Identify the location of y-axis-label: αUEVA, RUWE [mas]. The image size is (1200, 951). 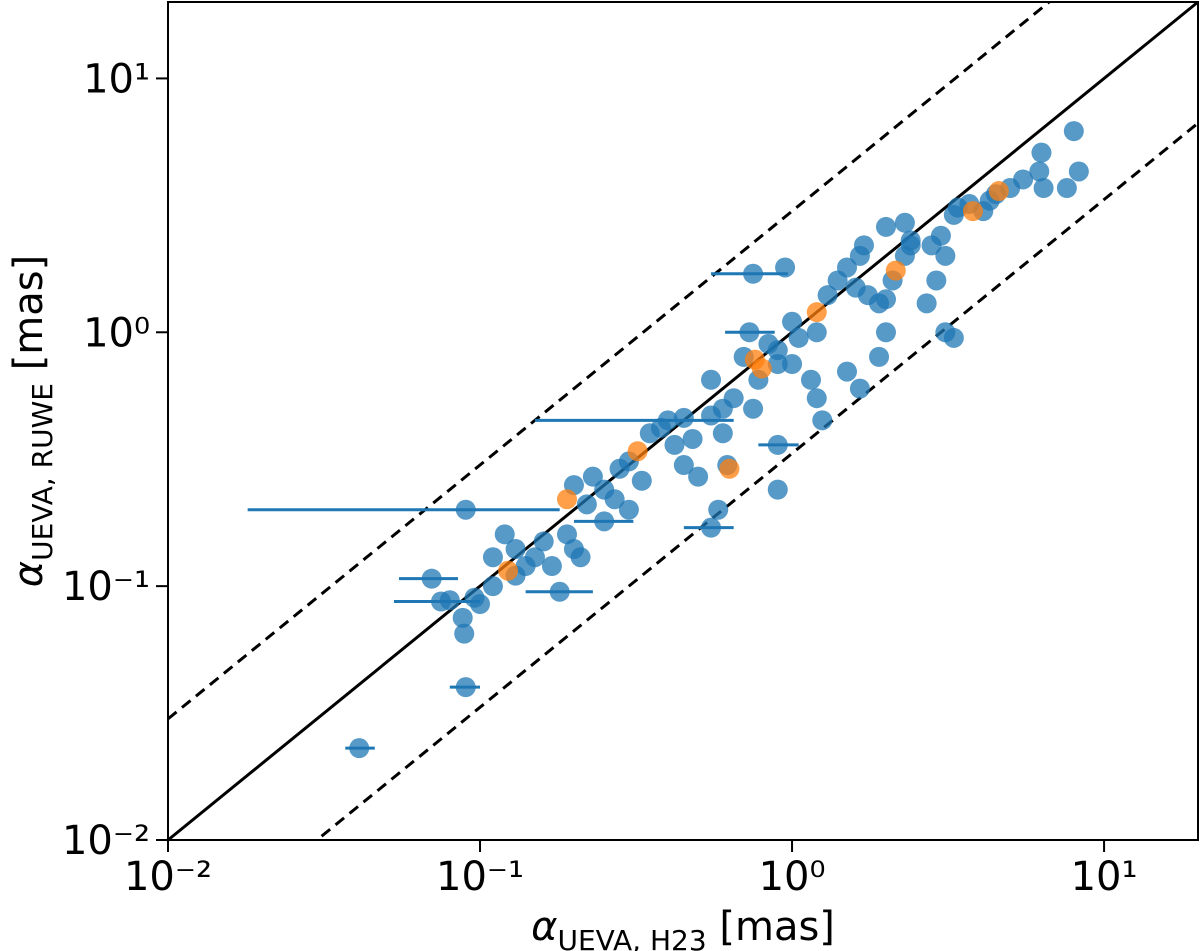
(32, 421).